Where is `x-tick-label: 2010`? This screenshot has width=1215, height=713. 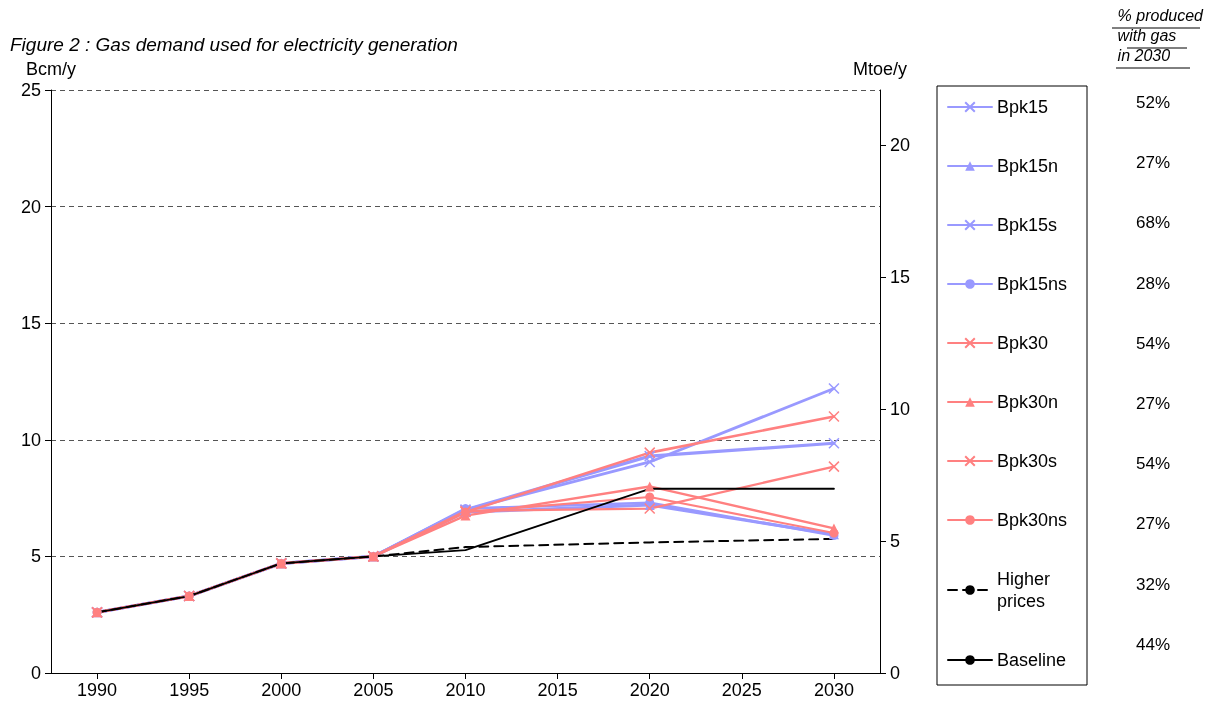
x-tick-label: 2010 is located at coordinates (465, 690).